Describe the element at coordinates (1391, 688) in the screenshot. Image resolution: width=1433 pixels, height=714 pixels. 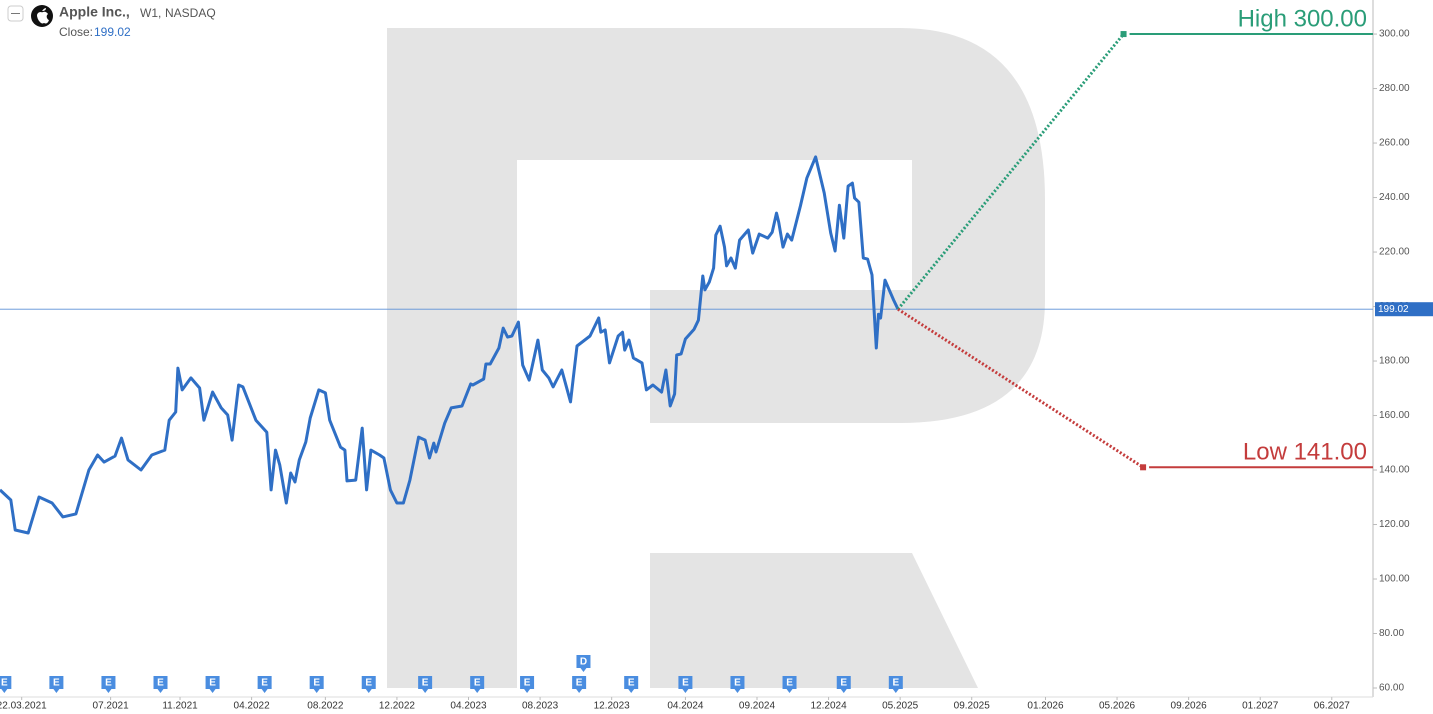
I see `y-tick-label: 60.00` at that location.